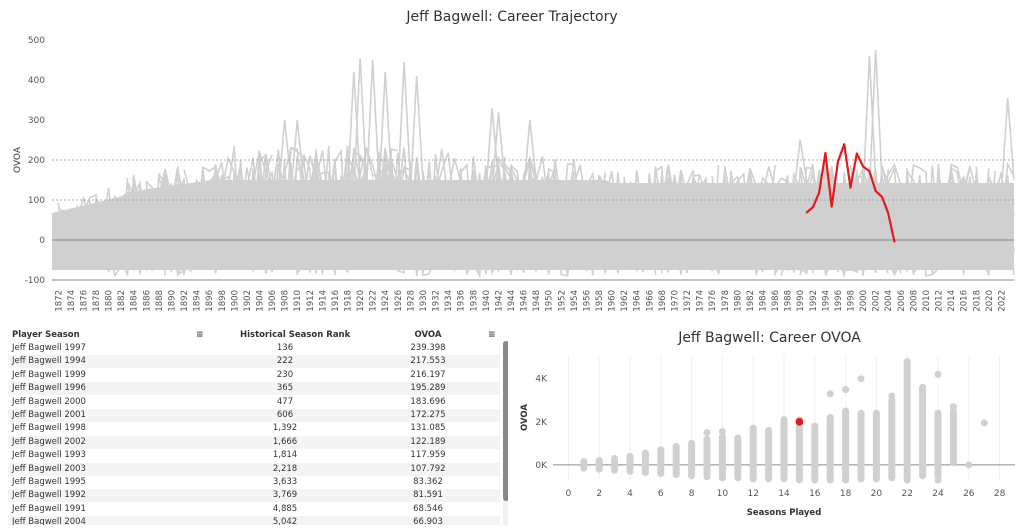 Image resolution: width=1024 pixels, height=529 pixels. What do you see at coordinates (248, 301) in the screenshot?
I see `x-tick-label: 1902` at bounding box center [248, 301].